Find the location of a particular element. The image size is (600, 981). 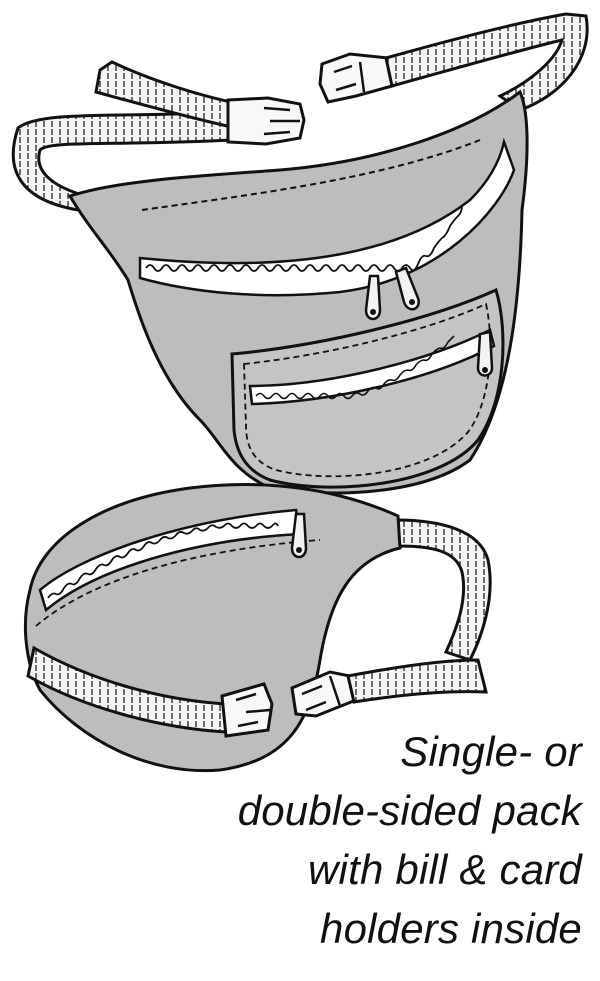

bottom-main-zipper-teeth is located at coordinates (163, 560).